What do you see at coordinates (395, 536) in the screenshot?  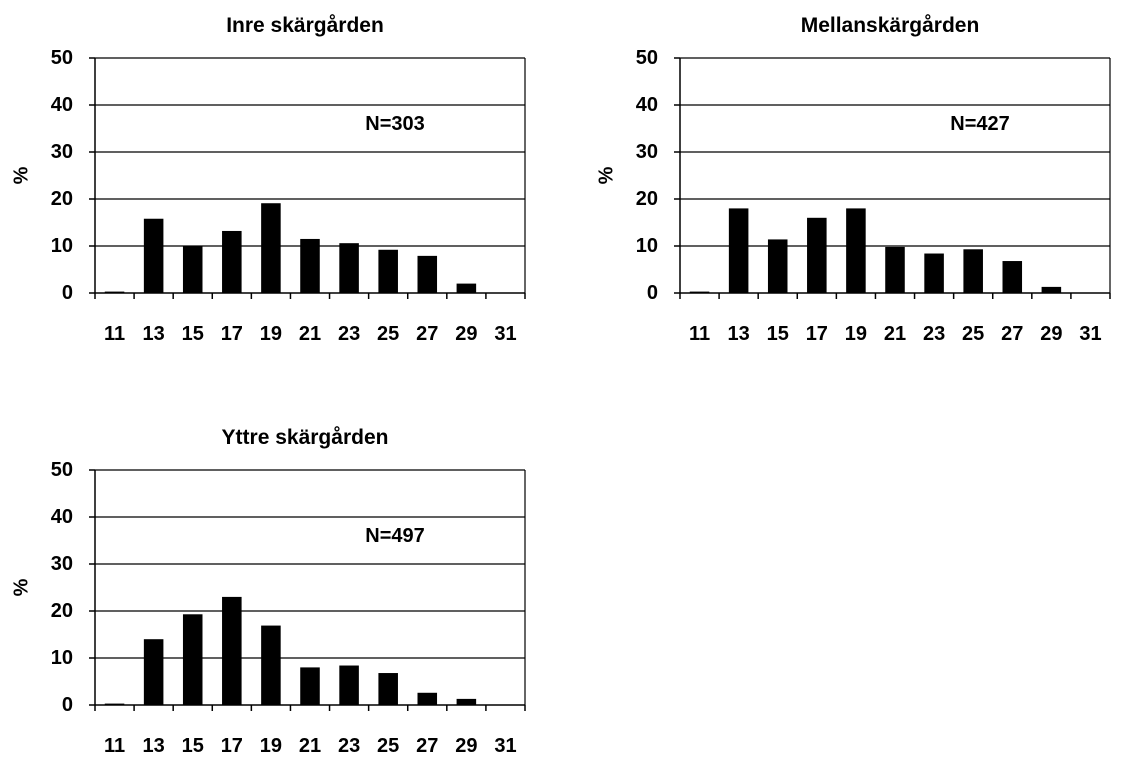 I see `sample-size-label: N=497` at bounding box center [395, 536].